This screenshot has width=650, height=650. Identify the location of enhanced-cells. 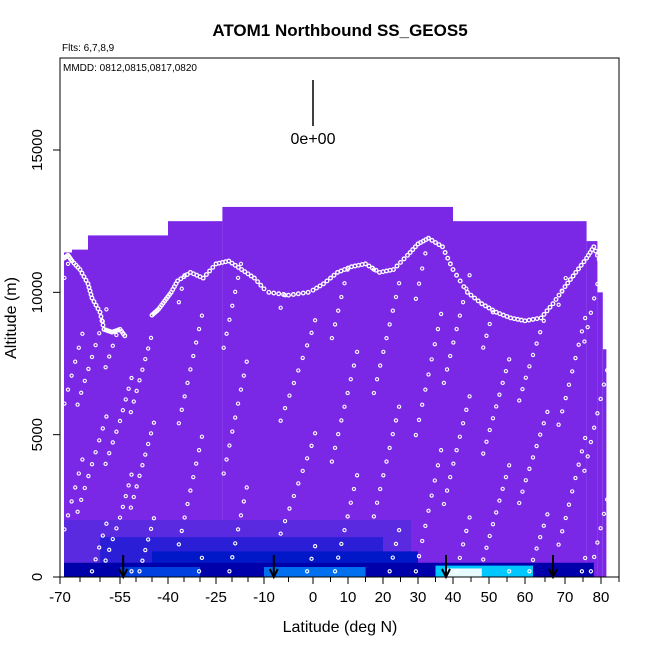
(329, 548).